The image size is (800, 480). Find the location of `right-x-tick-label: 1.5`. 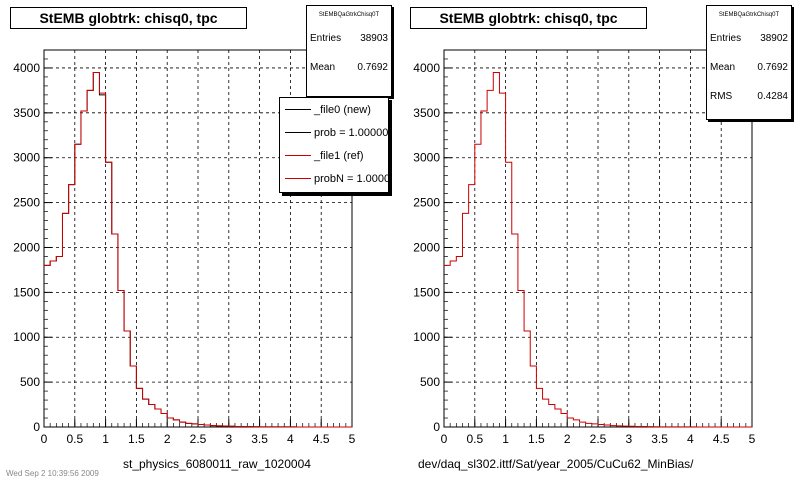

right-x-tick-label: 1.5 is located at coordinates (536, 439).